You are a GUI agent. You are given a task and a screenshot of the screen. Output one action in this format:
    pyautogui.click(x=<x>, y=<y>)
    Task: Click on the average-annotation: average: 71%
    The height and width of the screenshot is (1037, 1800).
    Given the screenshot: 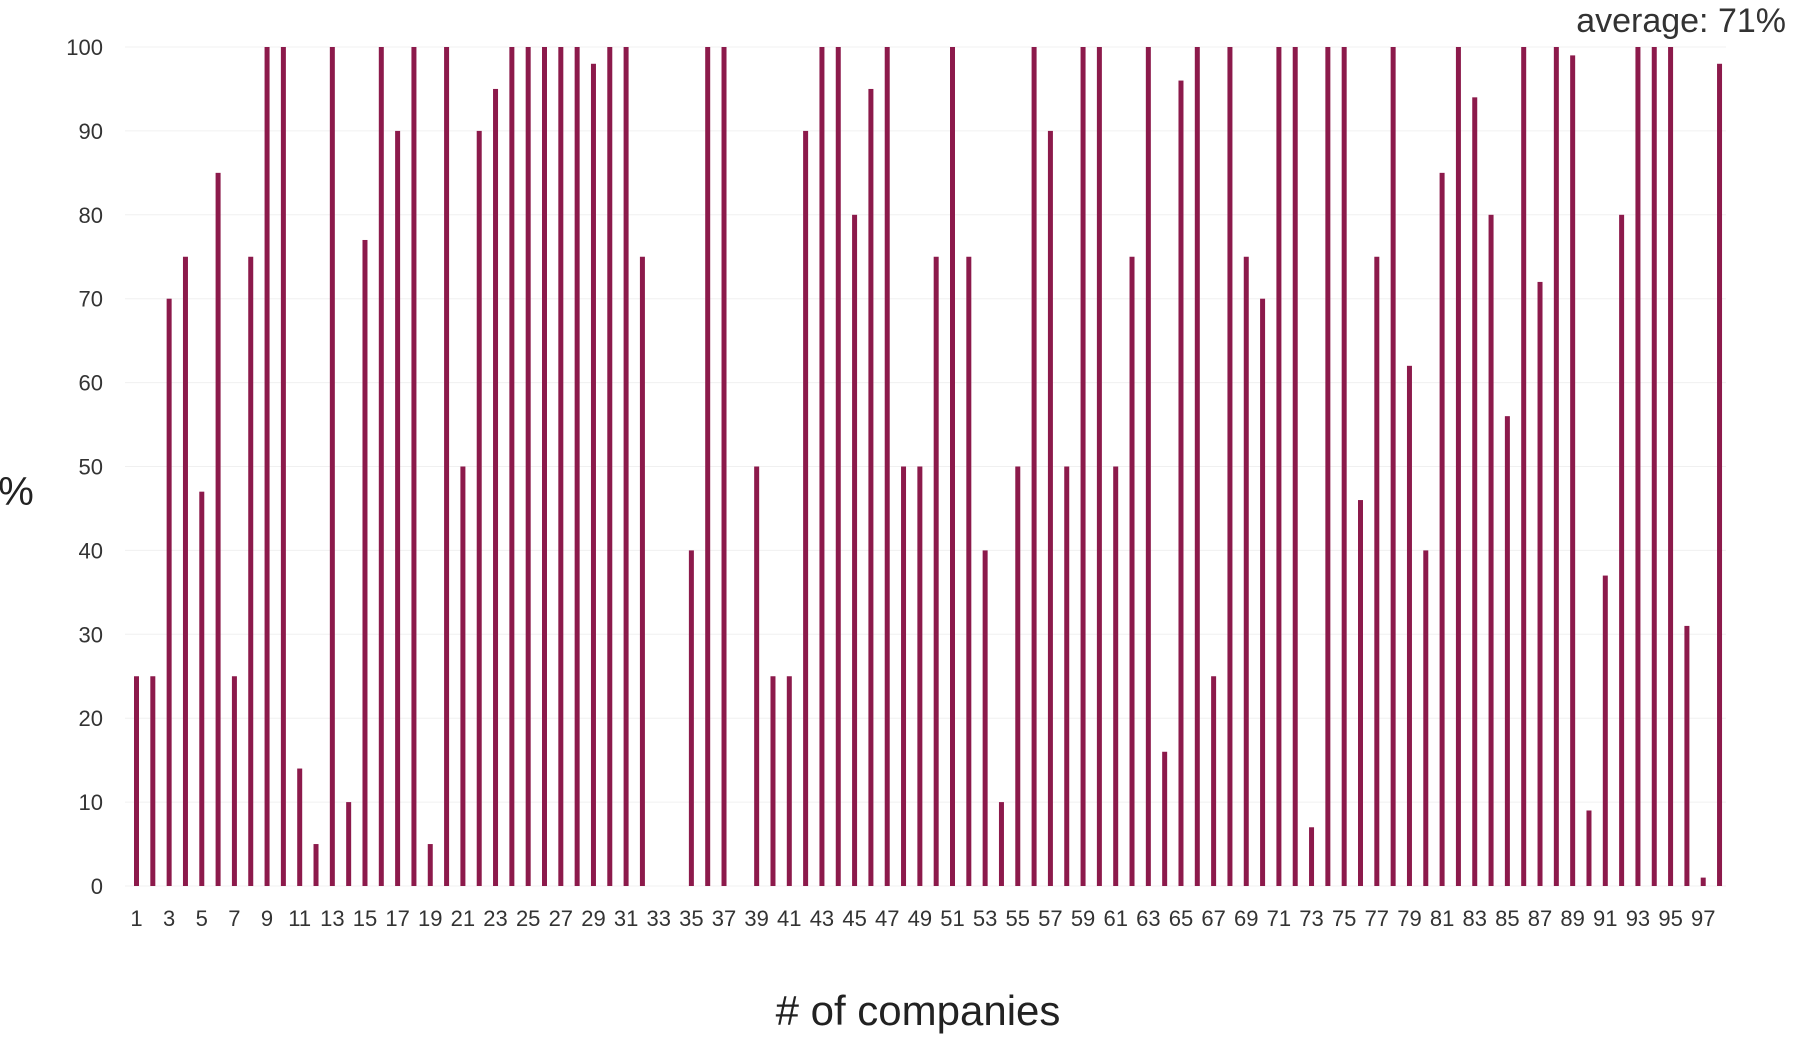 What is the action you would take?
    pyautogui.click(x=1681, y=21)
    